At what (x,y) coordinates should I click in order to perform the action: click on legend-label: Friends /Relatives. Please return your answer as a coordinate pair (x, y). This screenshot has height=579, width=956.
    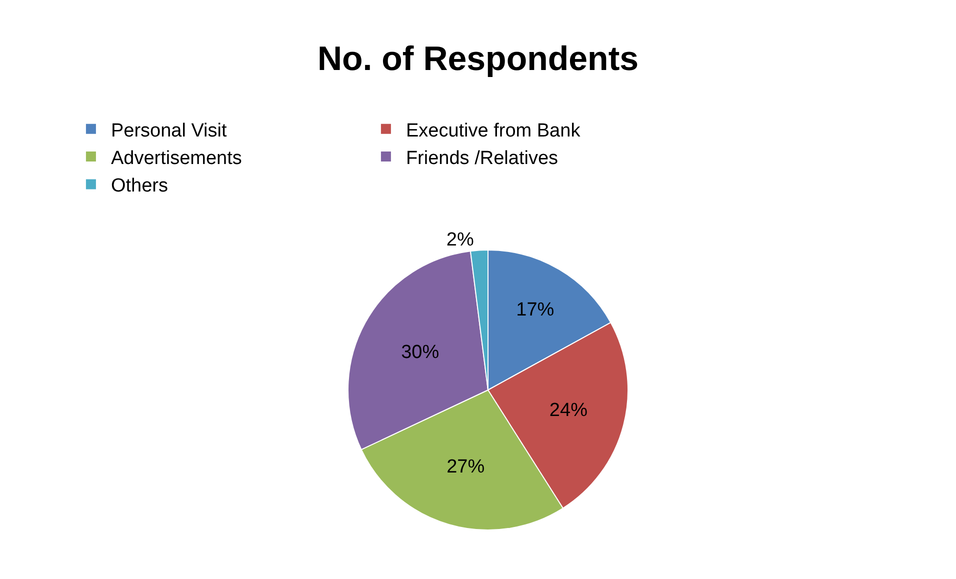
    Looking at the image, I should click on (482, 158).